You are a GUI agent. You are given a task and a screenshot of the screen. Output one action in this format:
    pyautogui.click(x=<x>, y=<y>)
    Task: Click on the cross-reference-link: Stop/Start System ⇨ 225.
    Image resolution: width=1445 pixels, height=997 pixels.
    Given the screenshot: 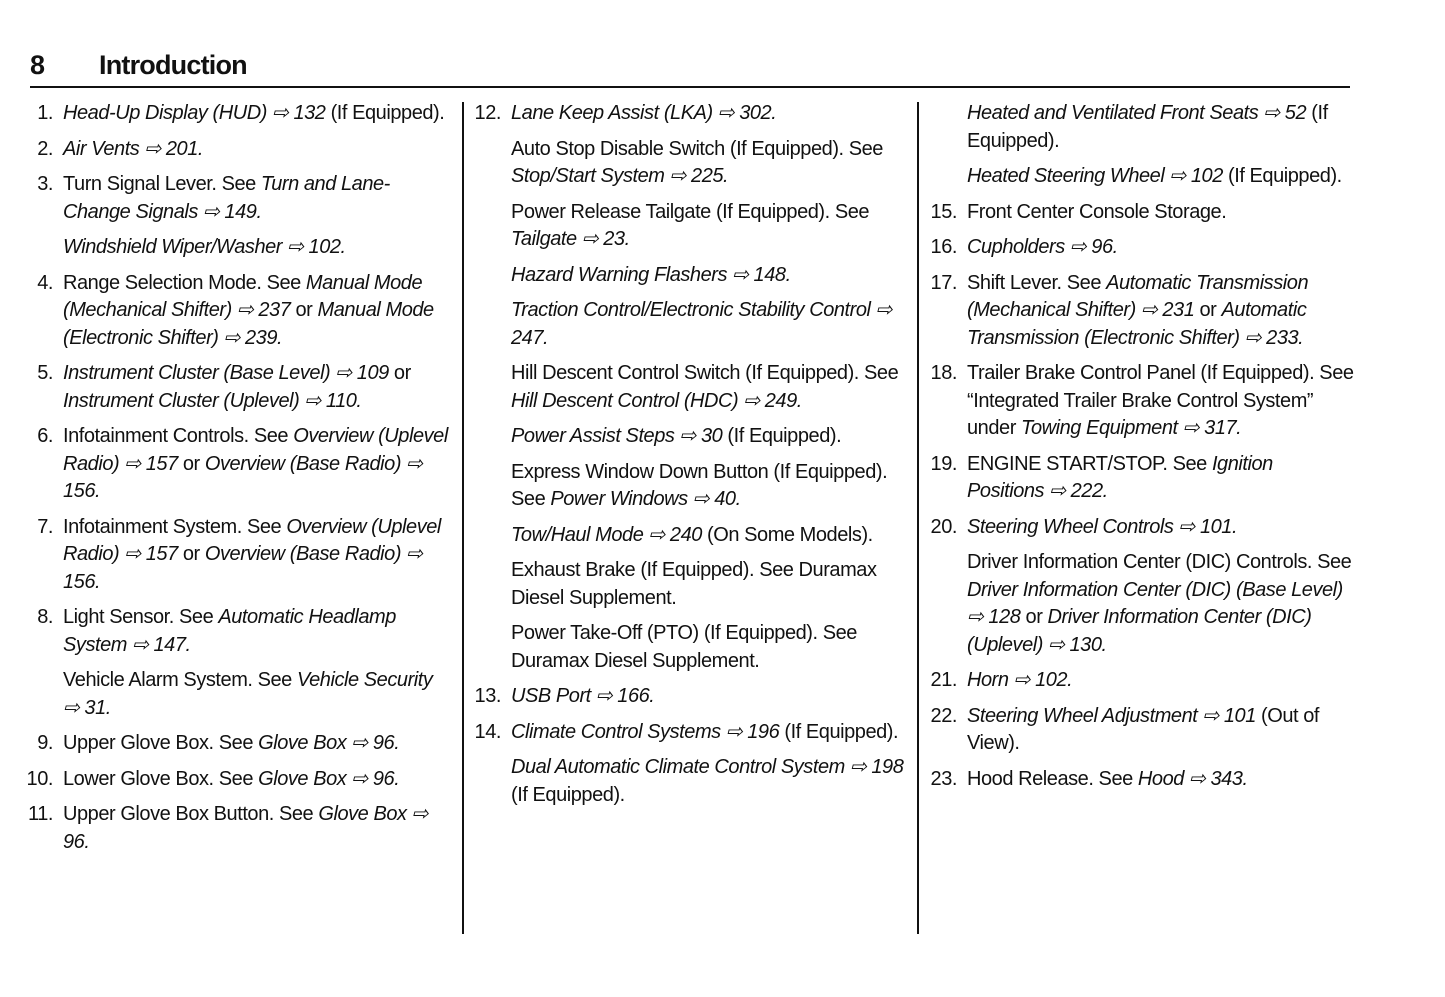 What is the action you would take?
    pyautogui.click(x=620, y=176)
    